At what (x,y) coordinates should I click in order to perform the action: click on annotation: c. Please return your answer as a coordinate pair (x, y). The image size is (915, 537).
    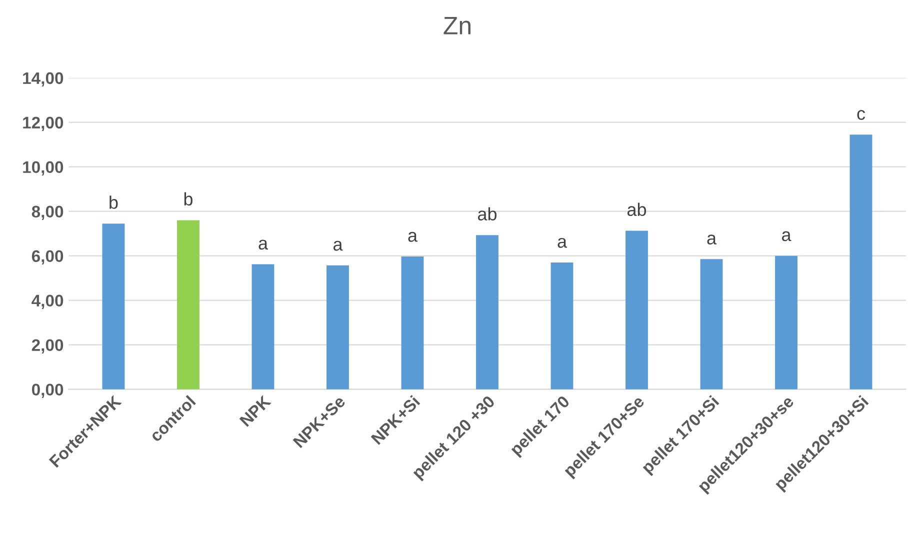
    Looking at the image, I should click on (861, 115).